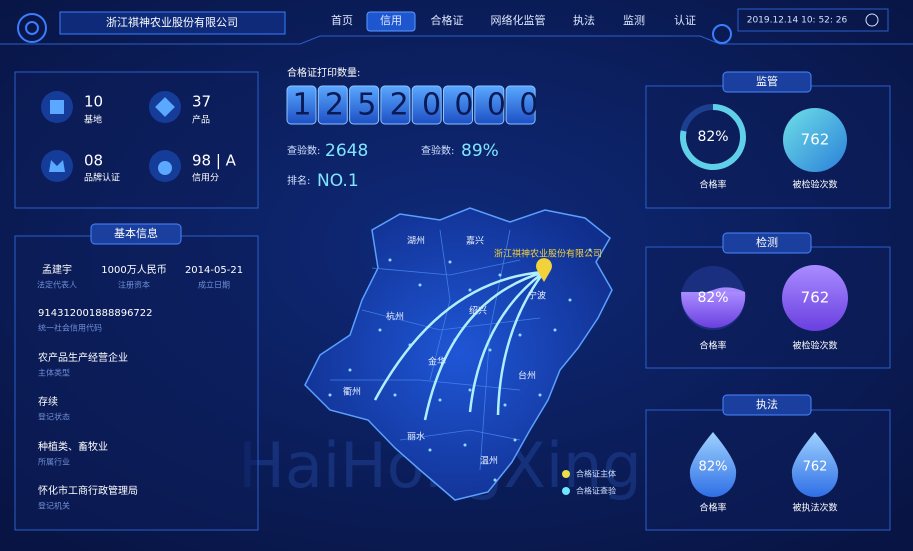 This screenshot has width=913, height=551. What do you see at coordinates (57, 285) in the screenshot?
I see `info-label: 法定代表人` at bounding box center [57, 285].